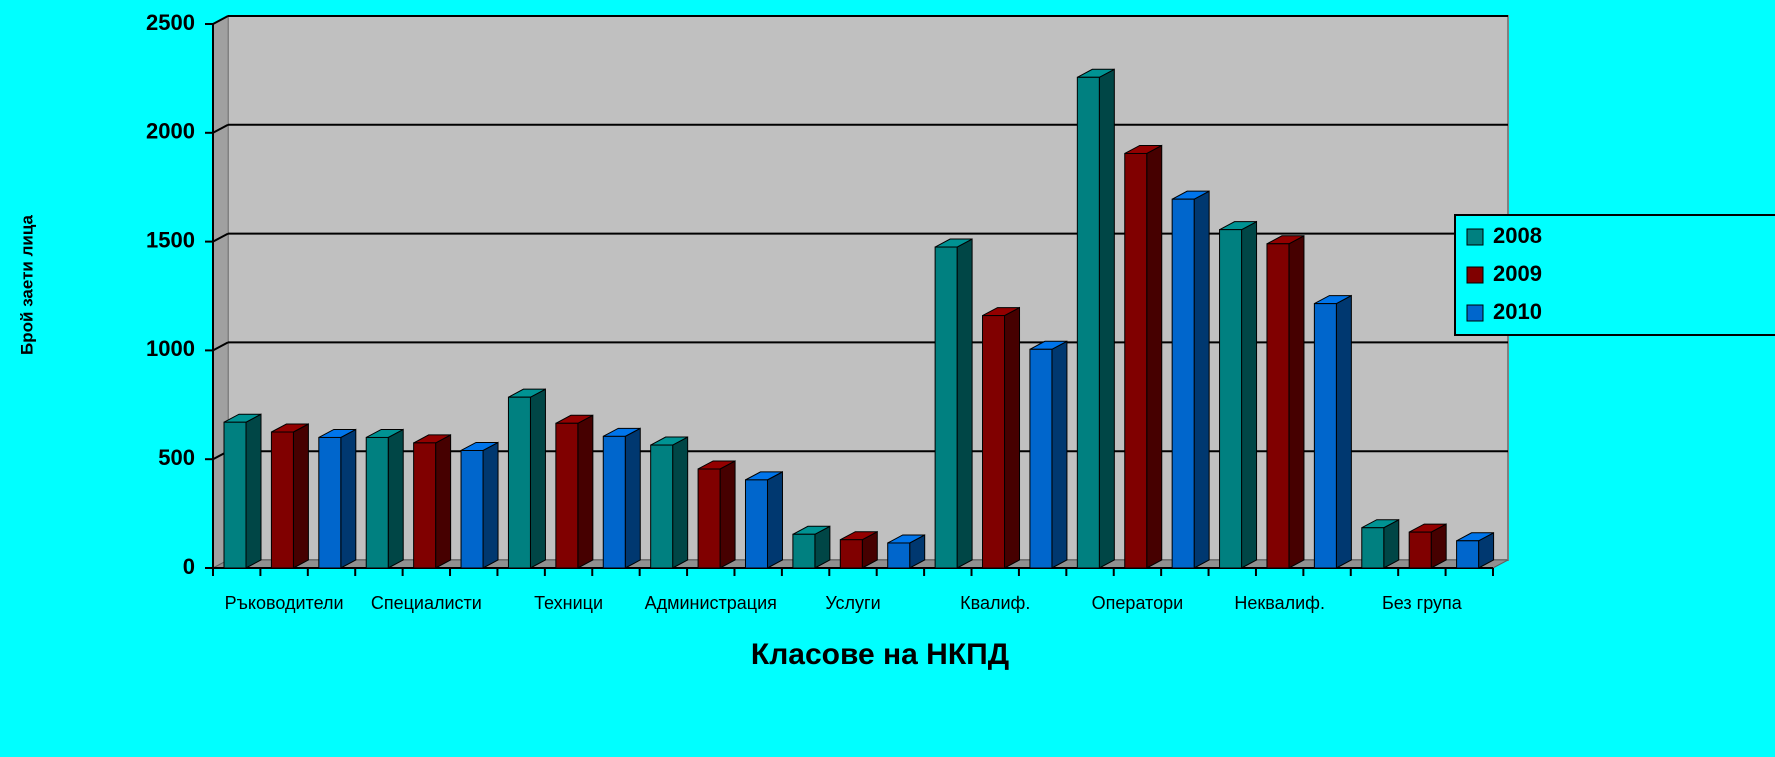 The image size is (1775, 757). What do you see at coordinates (170, 131) in the screenshot?
I see `y-tick-label: 2000` at bounding box center [170, 131].